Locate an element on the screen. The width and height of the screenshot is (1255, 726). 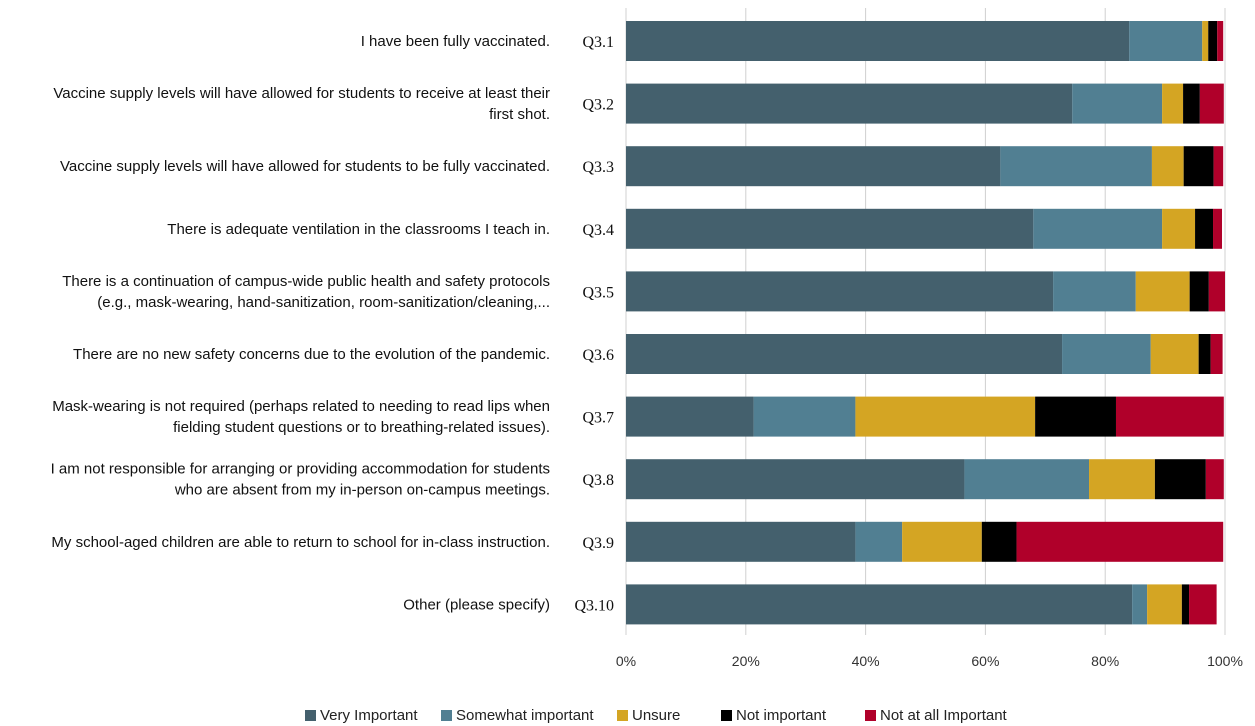
question-code: Q3.7 is located at coordinates (598, 418).